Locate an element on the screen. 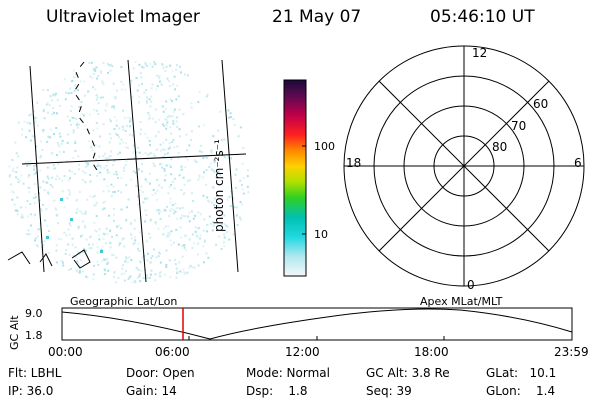 Image resolution: width=600 pixels, height=400 pixels. altplot-xtick-3: 18:00 is located at coordinates (431, 352).